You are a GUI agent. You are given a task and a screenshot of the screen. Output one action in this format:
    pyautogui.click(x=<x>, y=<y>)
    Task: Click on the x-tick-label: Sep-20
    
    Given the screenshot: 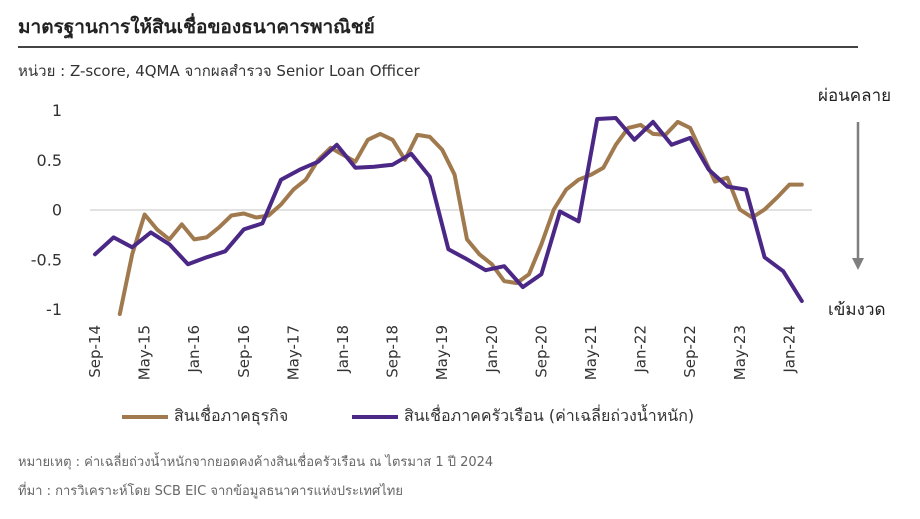 What is the action you would take?
    pyautogui.click(x=541, y=351)
    